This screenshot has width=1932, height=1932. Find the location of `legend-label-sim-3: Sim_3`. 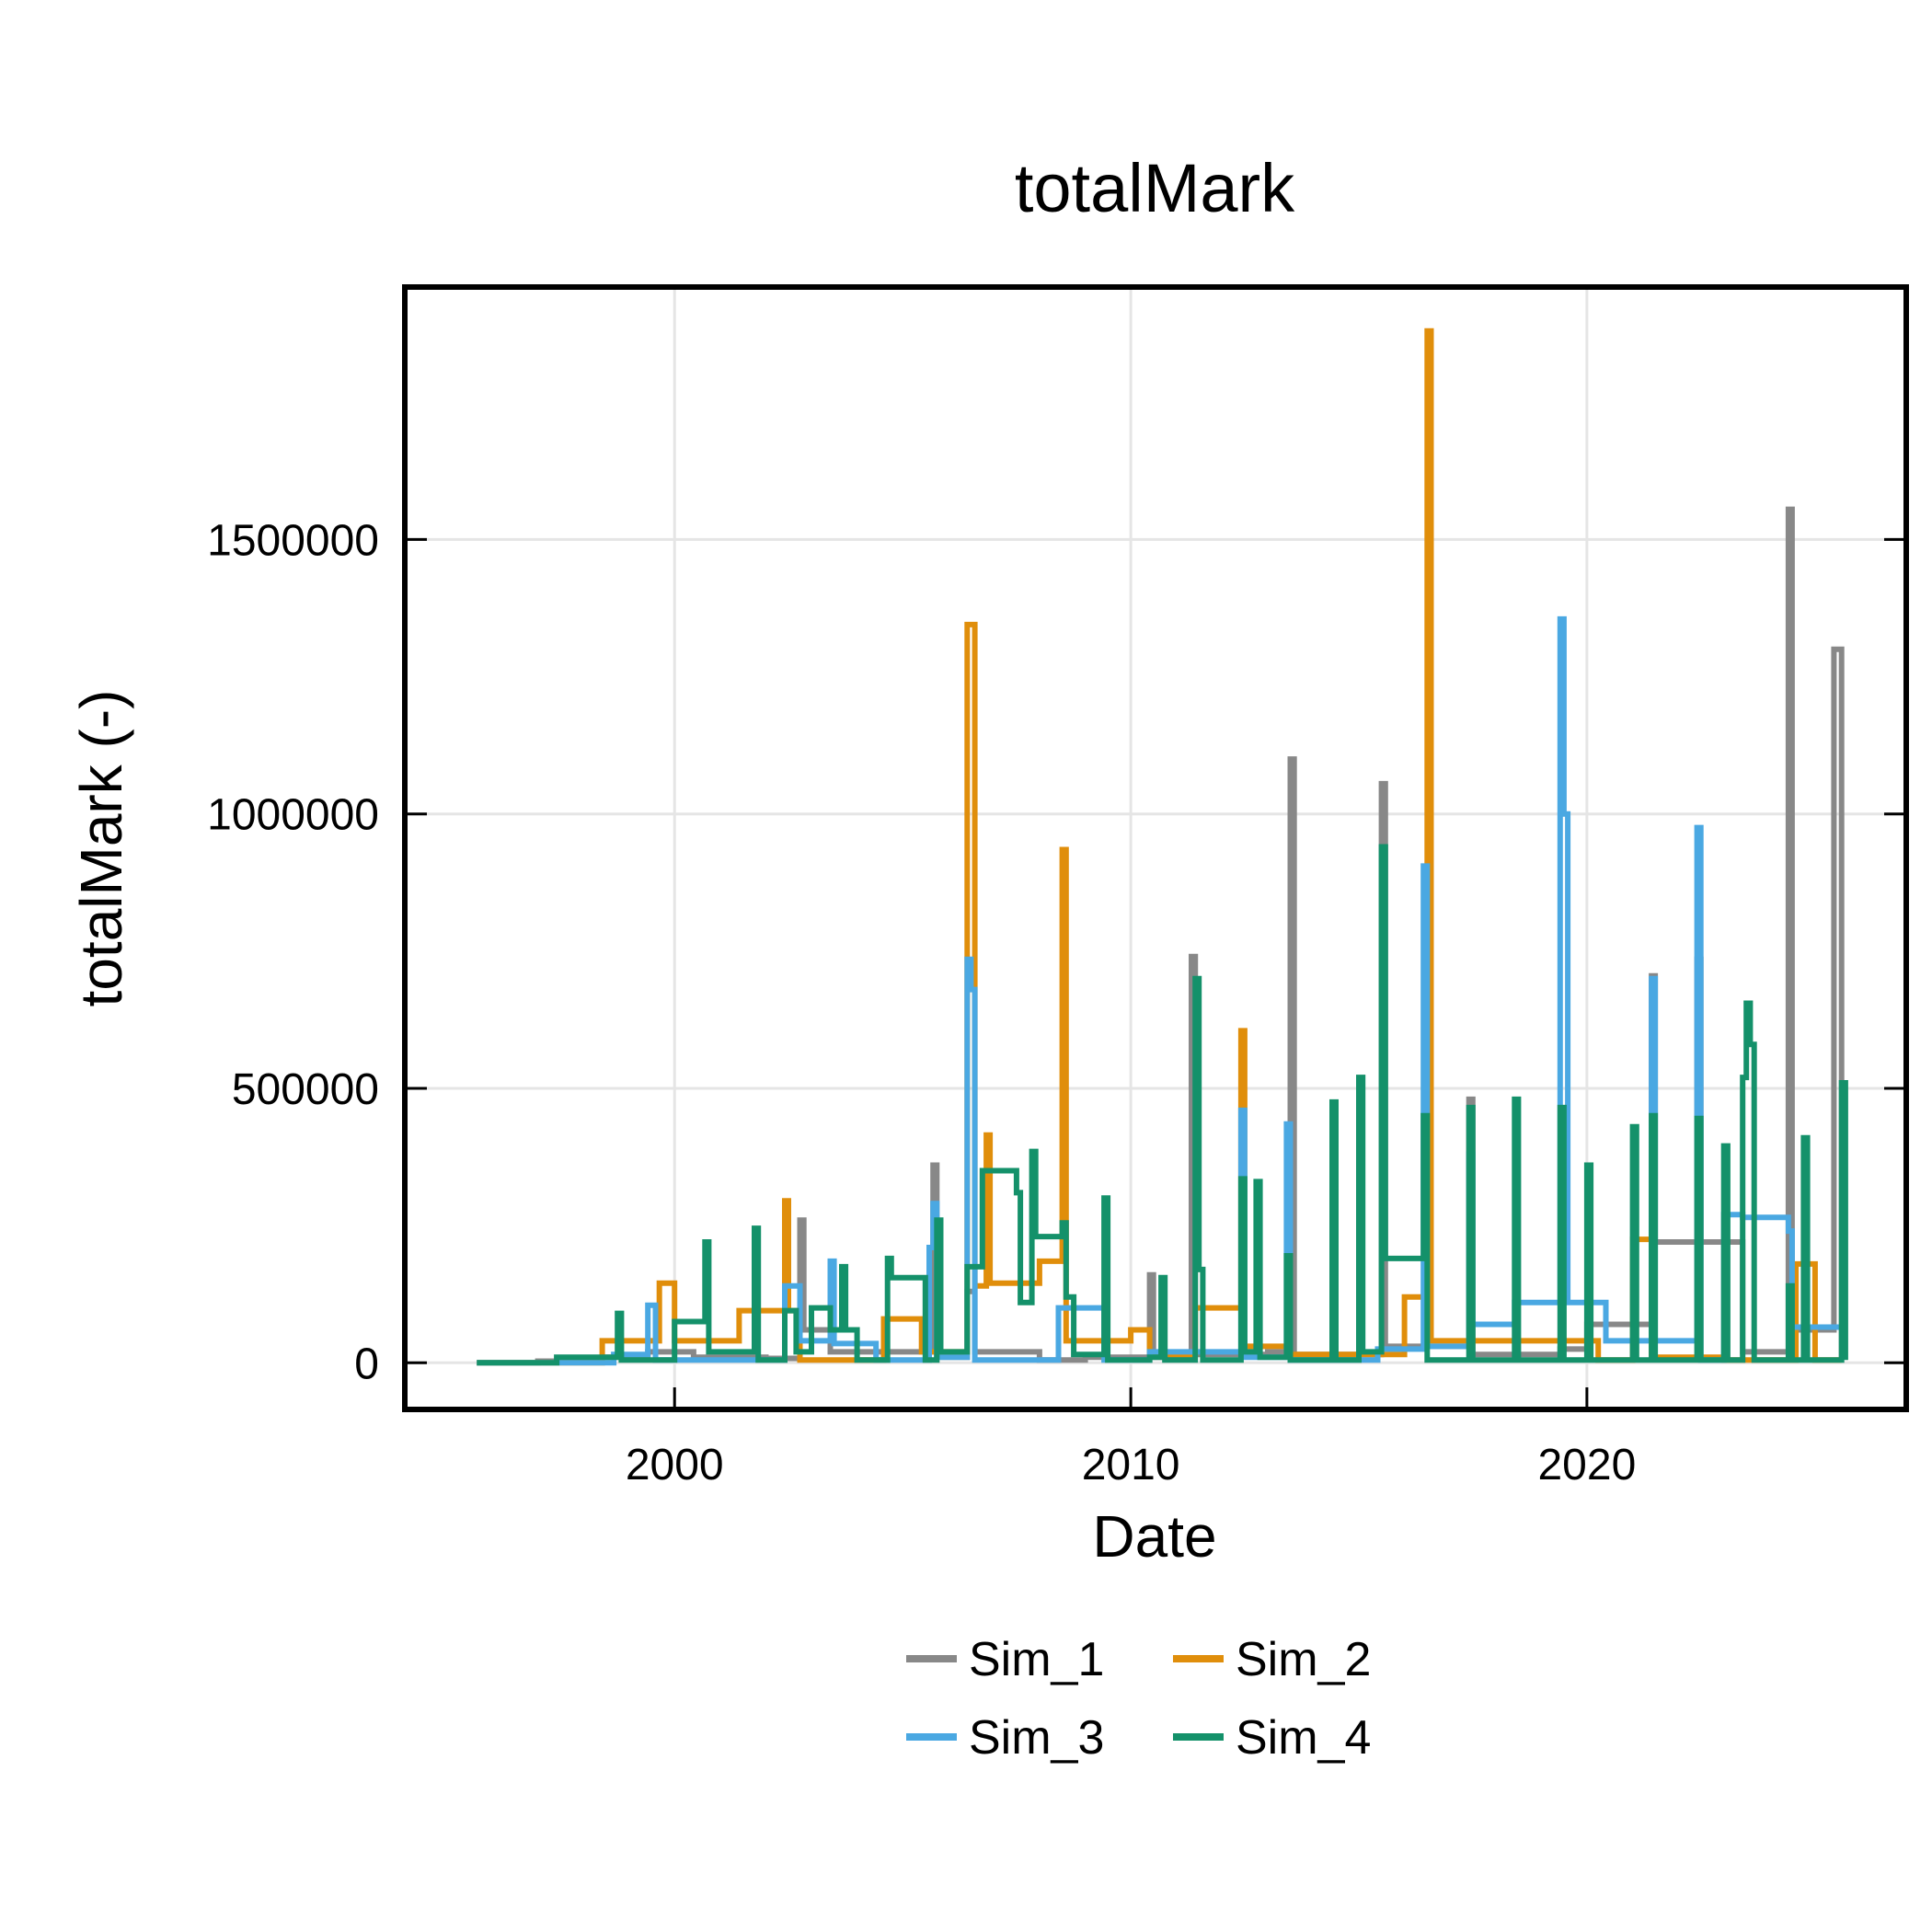

legend-label-sim-3: Sim_3 is located at coordinates (1036, 1738).